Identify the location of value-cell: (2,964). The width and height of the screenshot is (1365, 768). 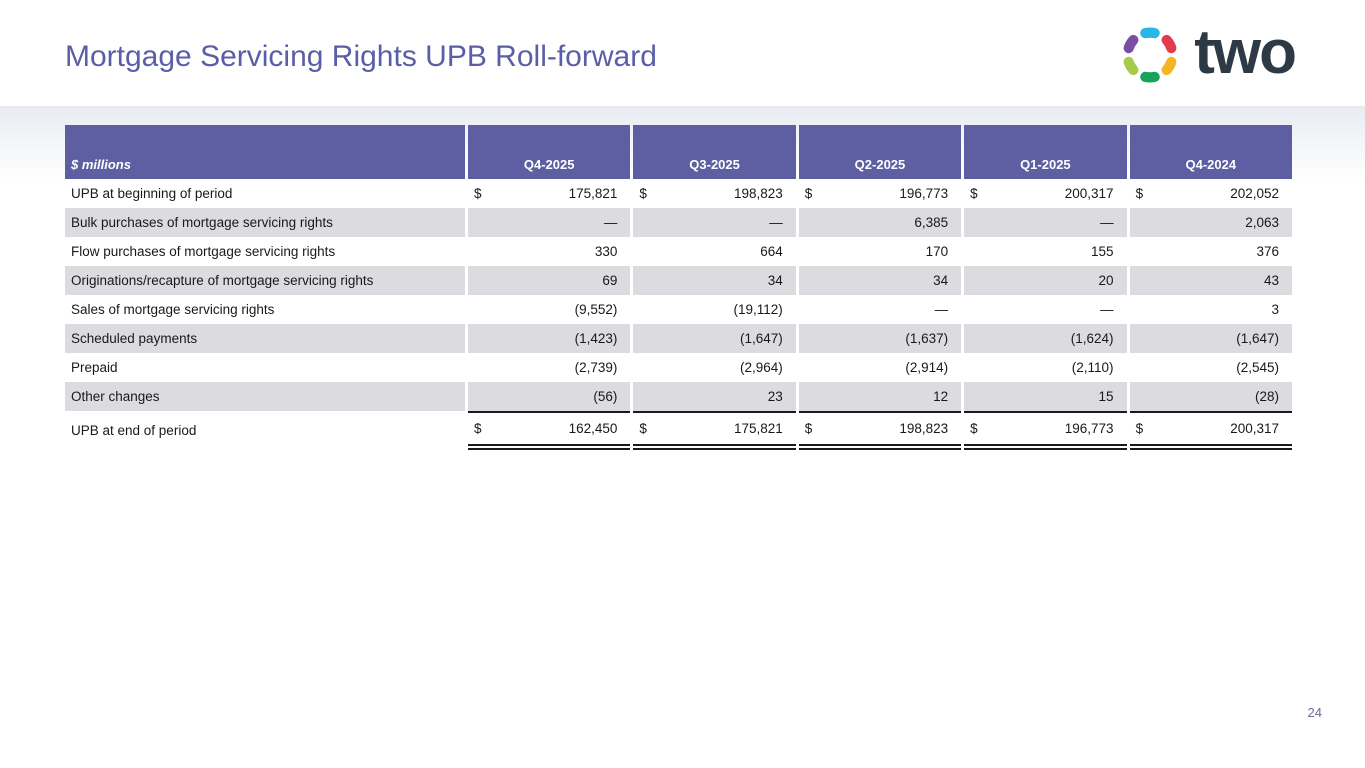
(714, 367).